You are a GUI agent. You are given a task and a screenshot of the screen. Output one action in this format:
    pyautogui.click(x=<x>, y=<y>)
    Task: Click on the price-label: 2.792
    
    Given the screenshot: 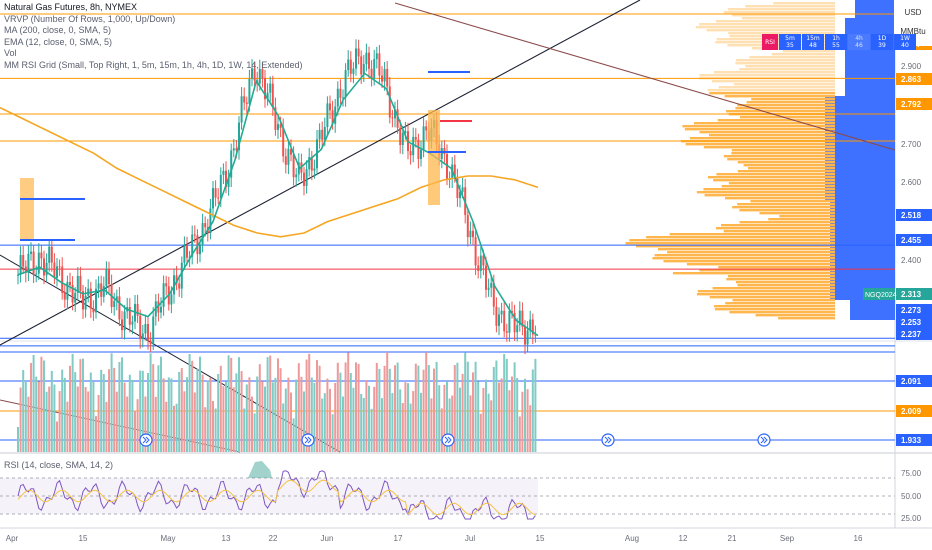 What is the action you would take?
    pyautogui.click(x=911, y=104)
    